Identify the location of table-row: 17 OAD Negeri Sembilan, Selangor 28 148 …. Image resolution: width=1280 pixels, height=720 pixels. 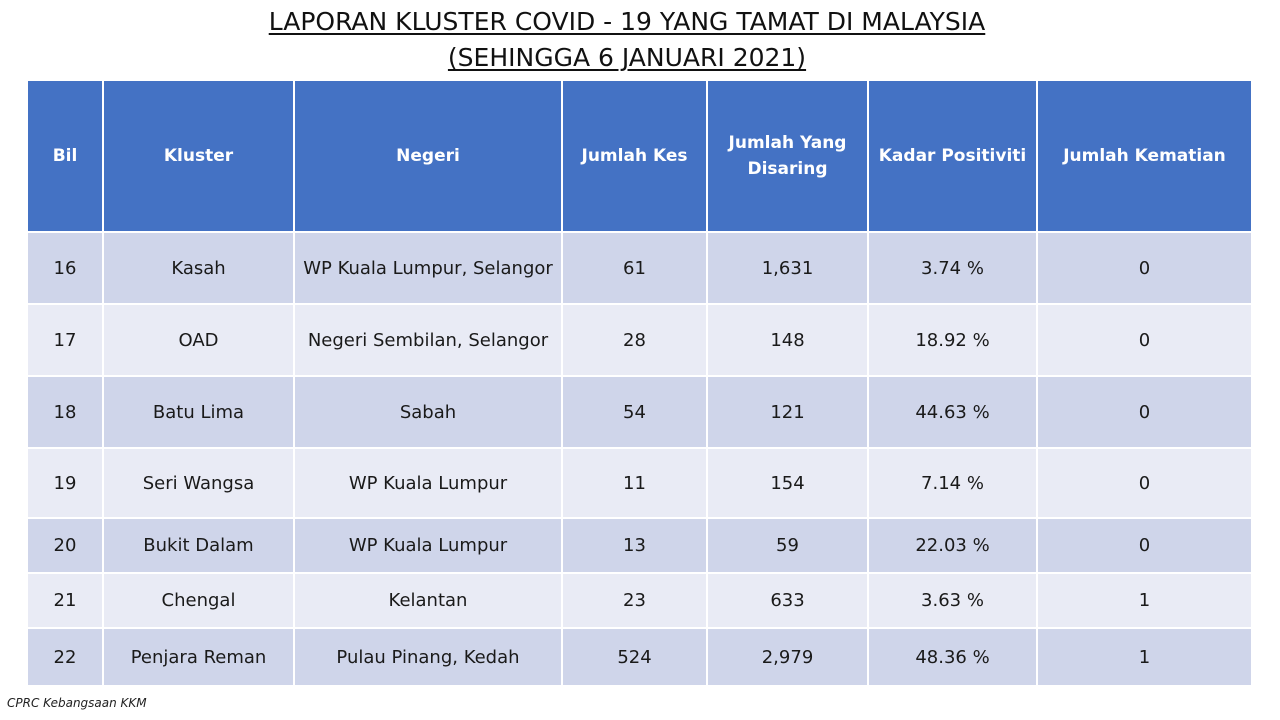
(639, 340).